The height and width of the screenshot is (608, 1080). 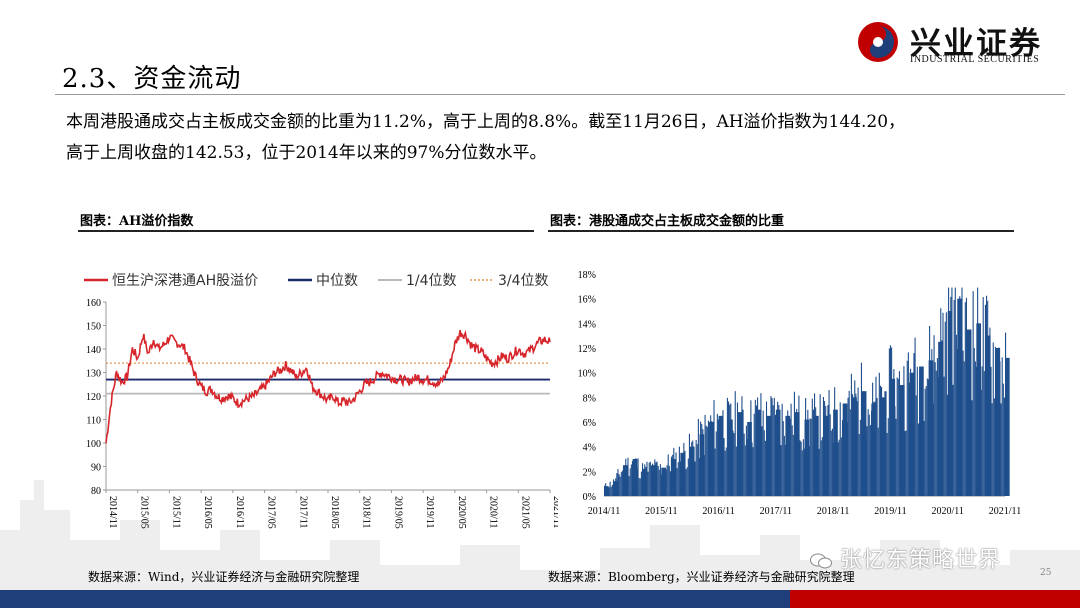 What do you see at coordinates (96, 468) in the screenshot?
I see `y-tick-label: 90` at bounding box center [96, 468].